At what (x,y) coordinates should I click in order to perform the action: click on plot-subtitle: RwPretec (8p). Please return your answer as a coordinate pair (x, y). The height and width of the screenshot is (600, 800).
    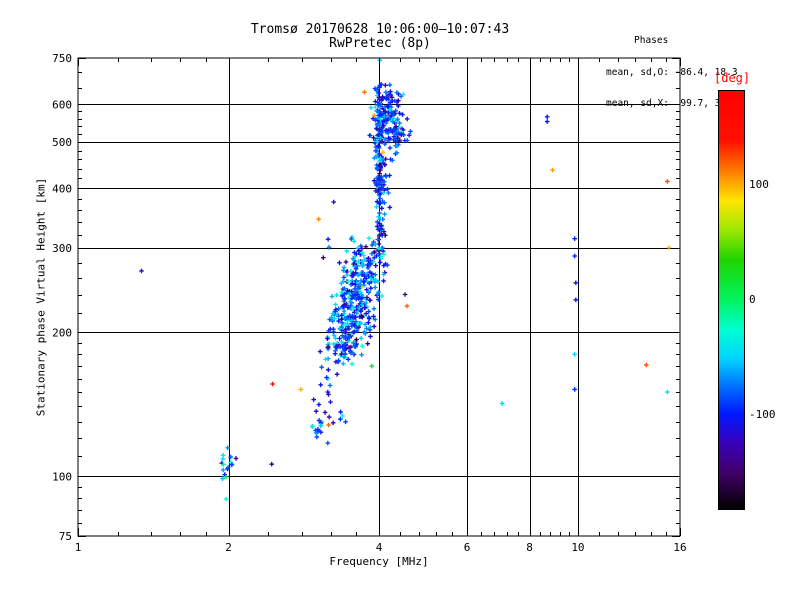
    Looking at the image, I should click on (380, 43).